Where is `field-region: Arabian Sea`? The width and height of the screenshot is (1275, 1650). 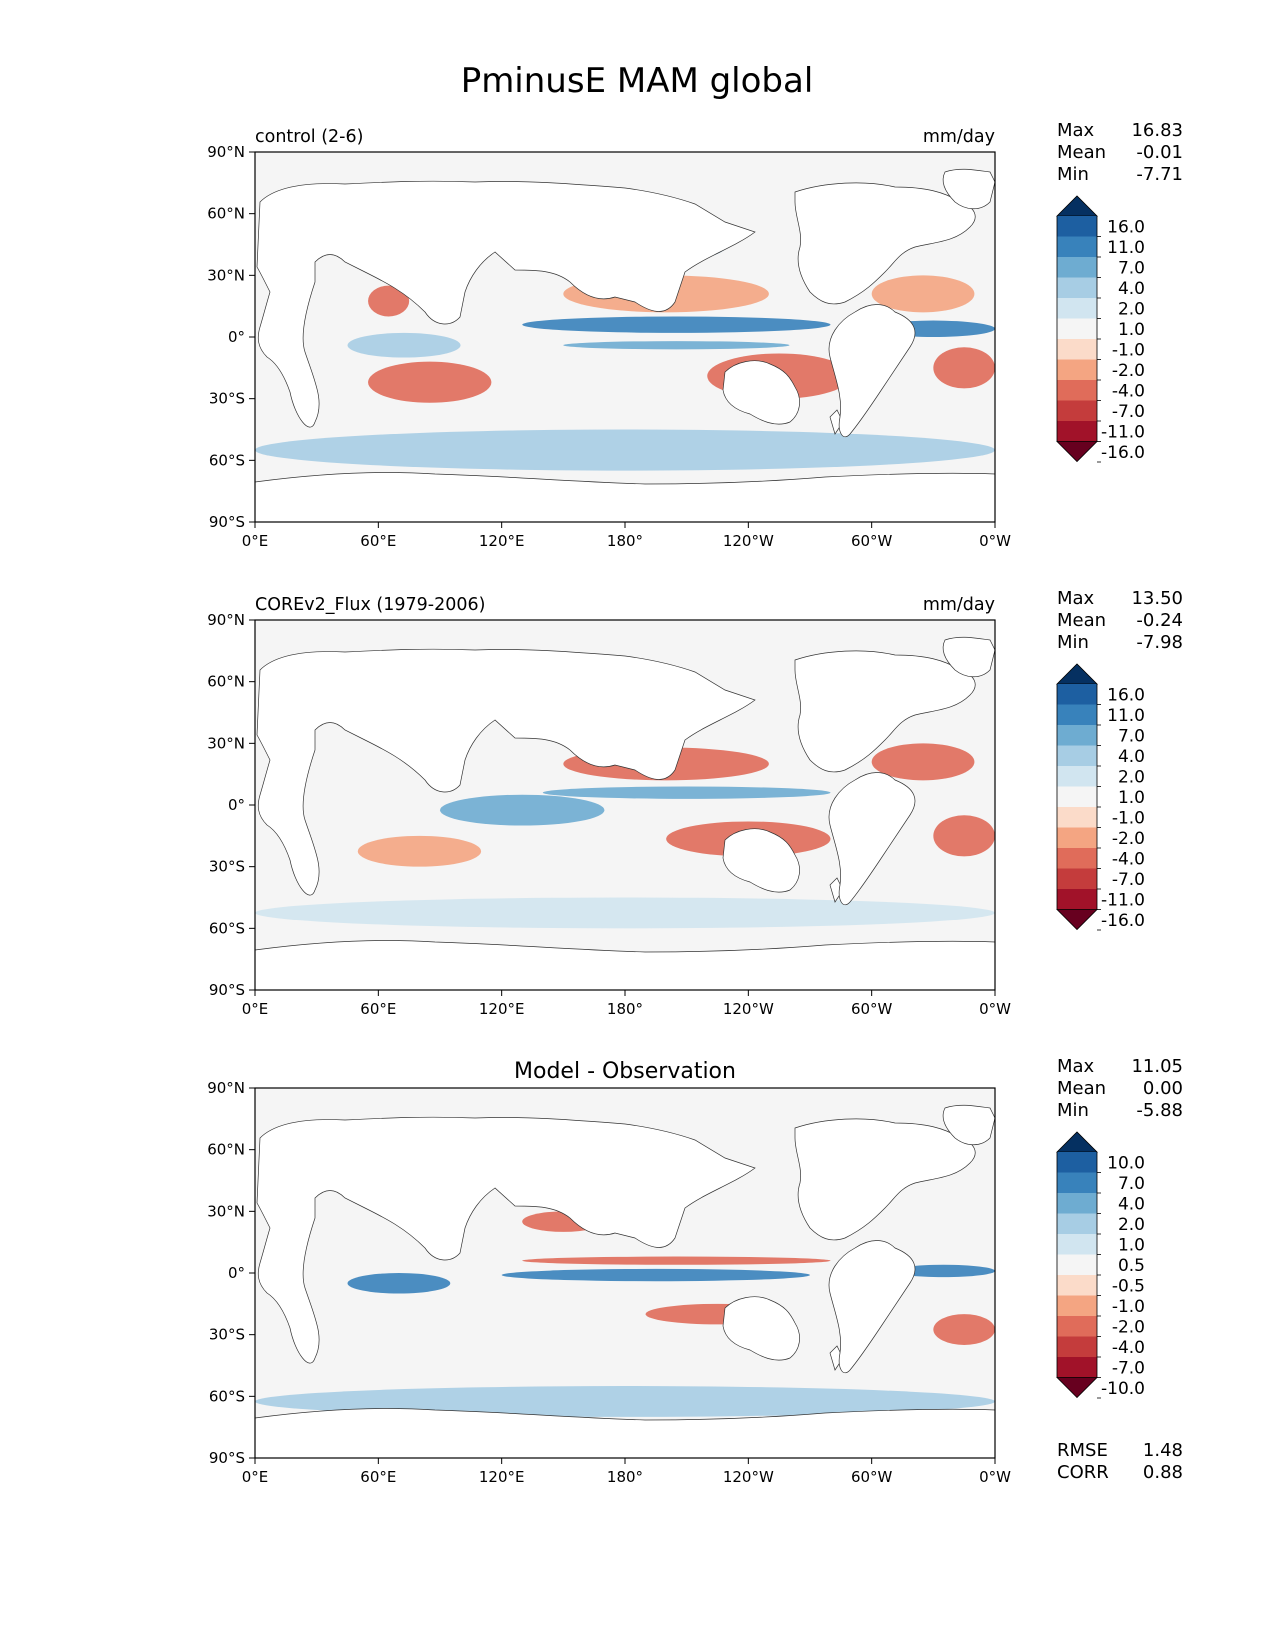 field-region: Arabian Sea is located at coordinates (389, 301).